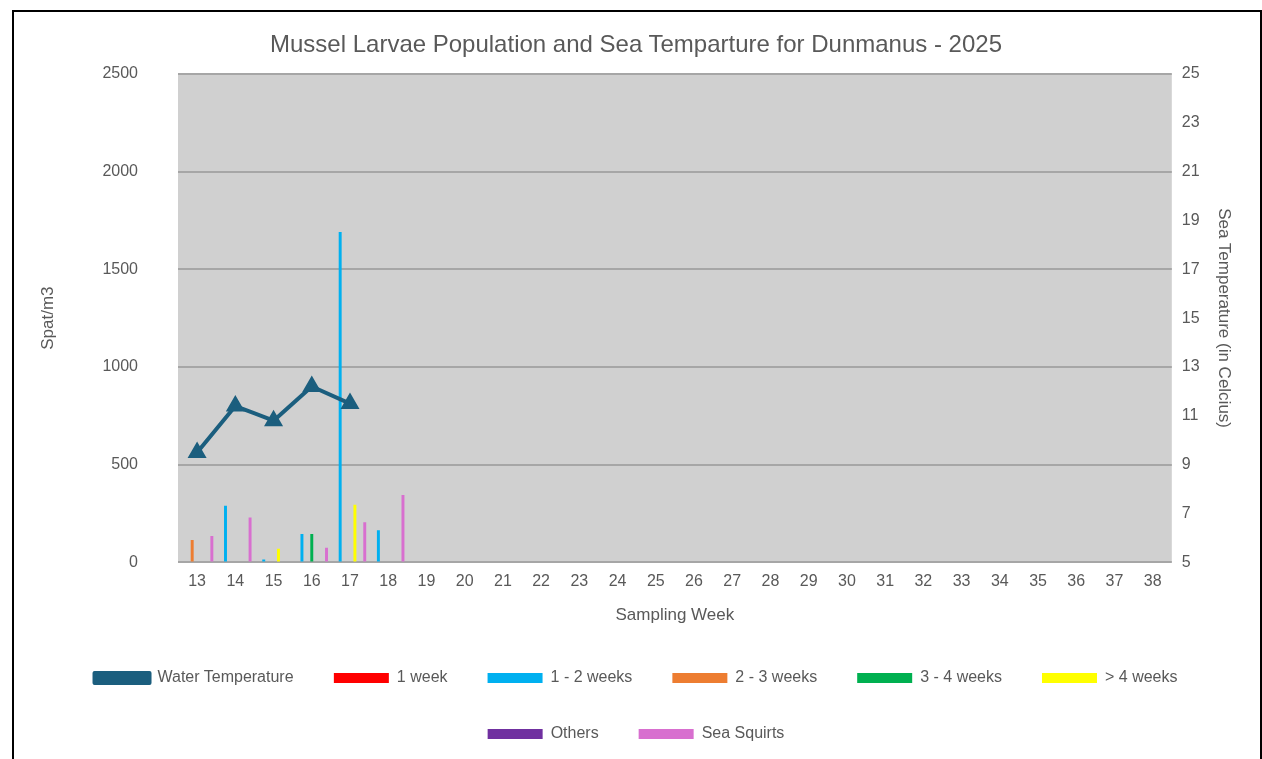  Describe the element at coordinates (961, 677) in the screenshot. I see `legend-label: 3 - 4 weeks` at that location.